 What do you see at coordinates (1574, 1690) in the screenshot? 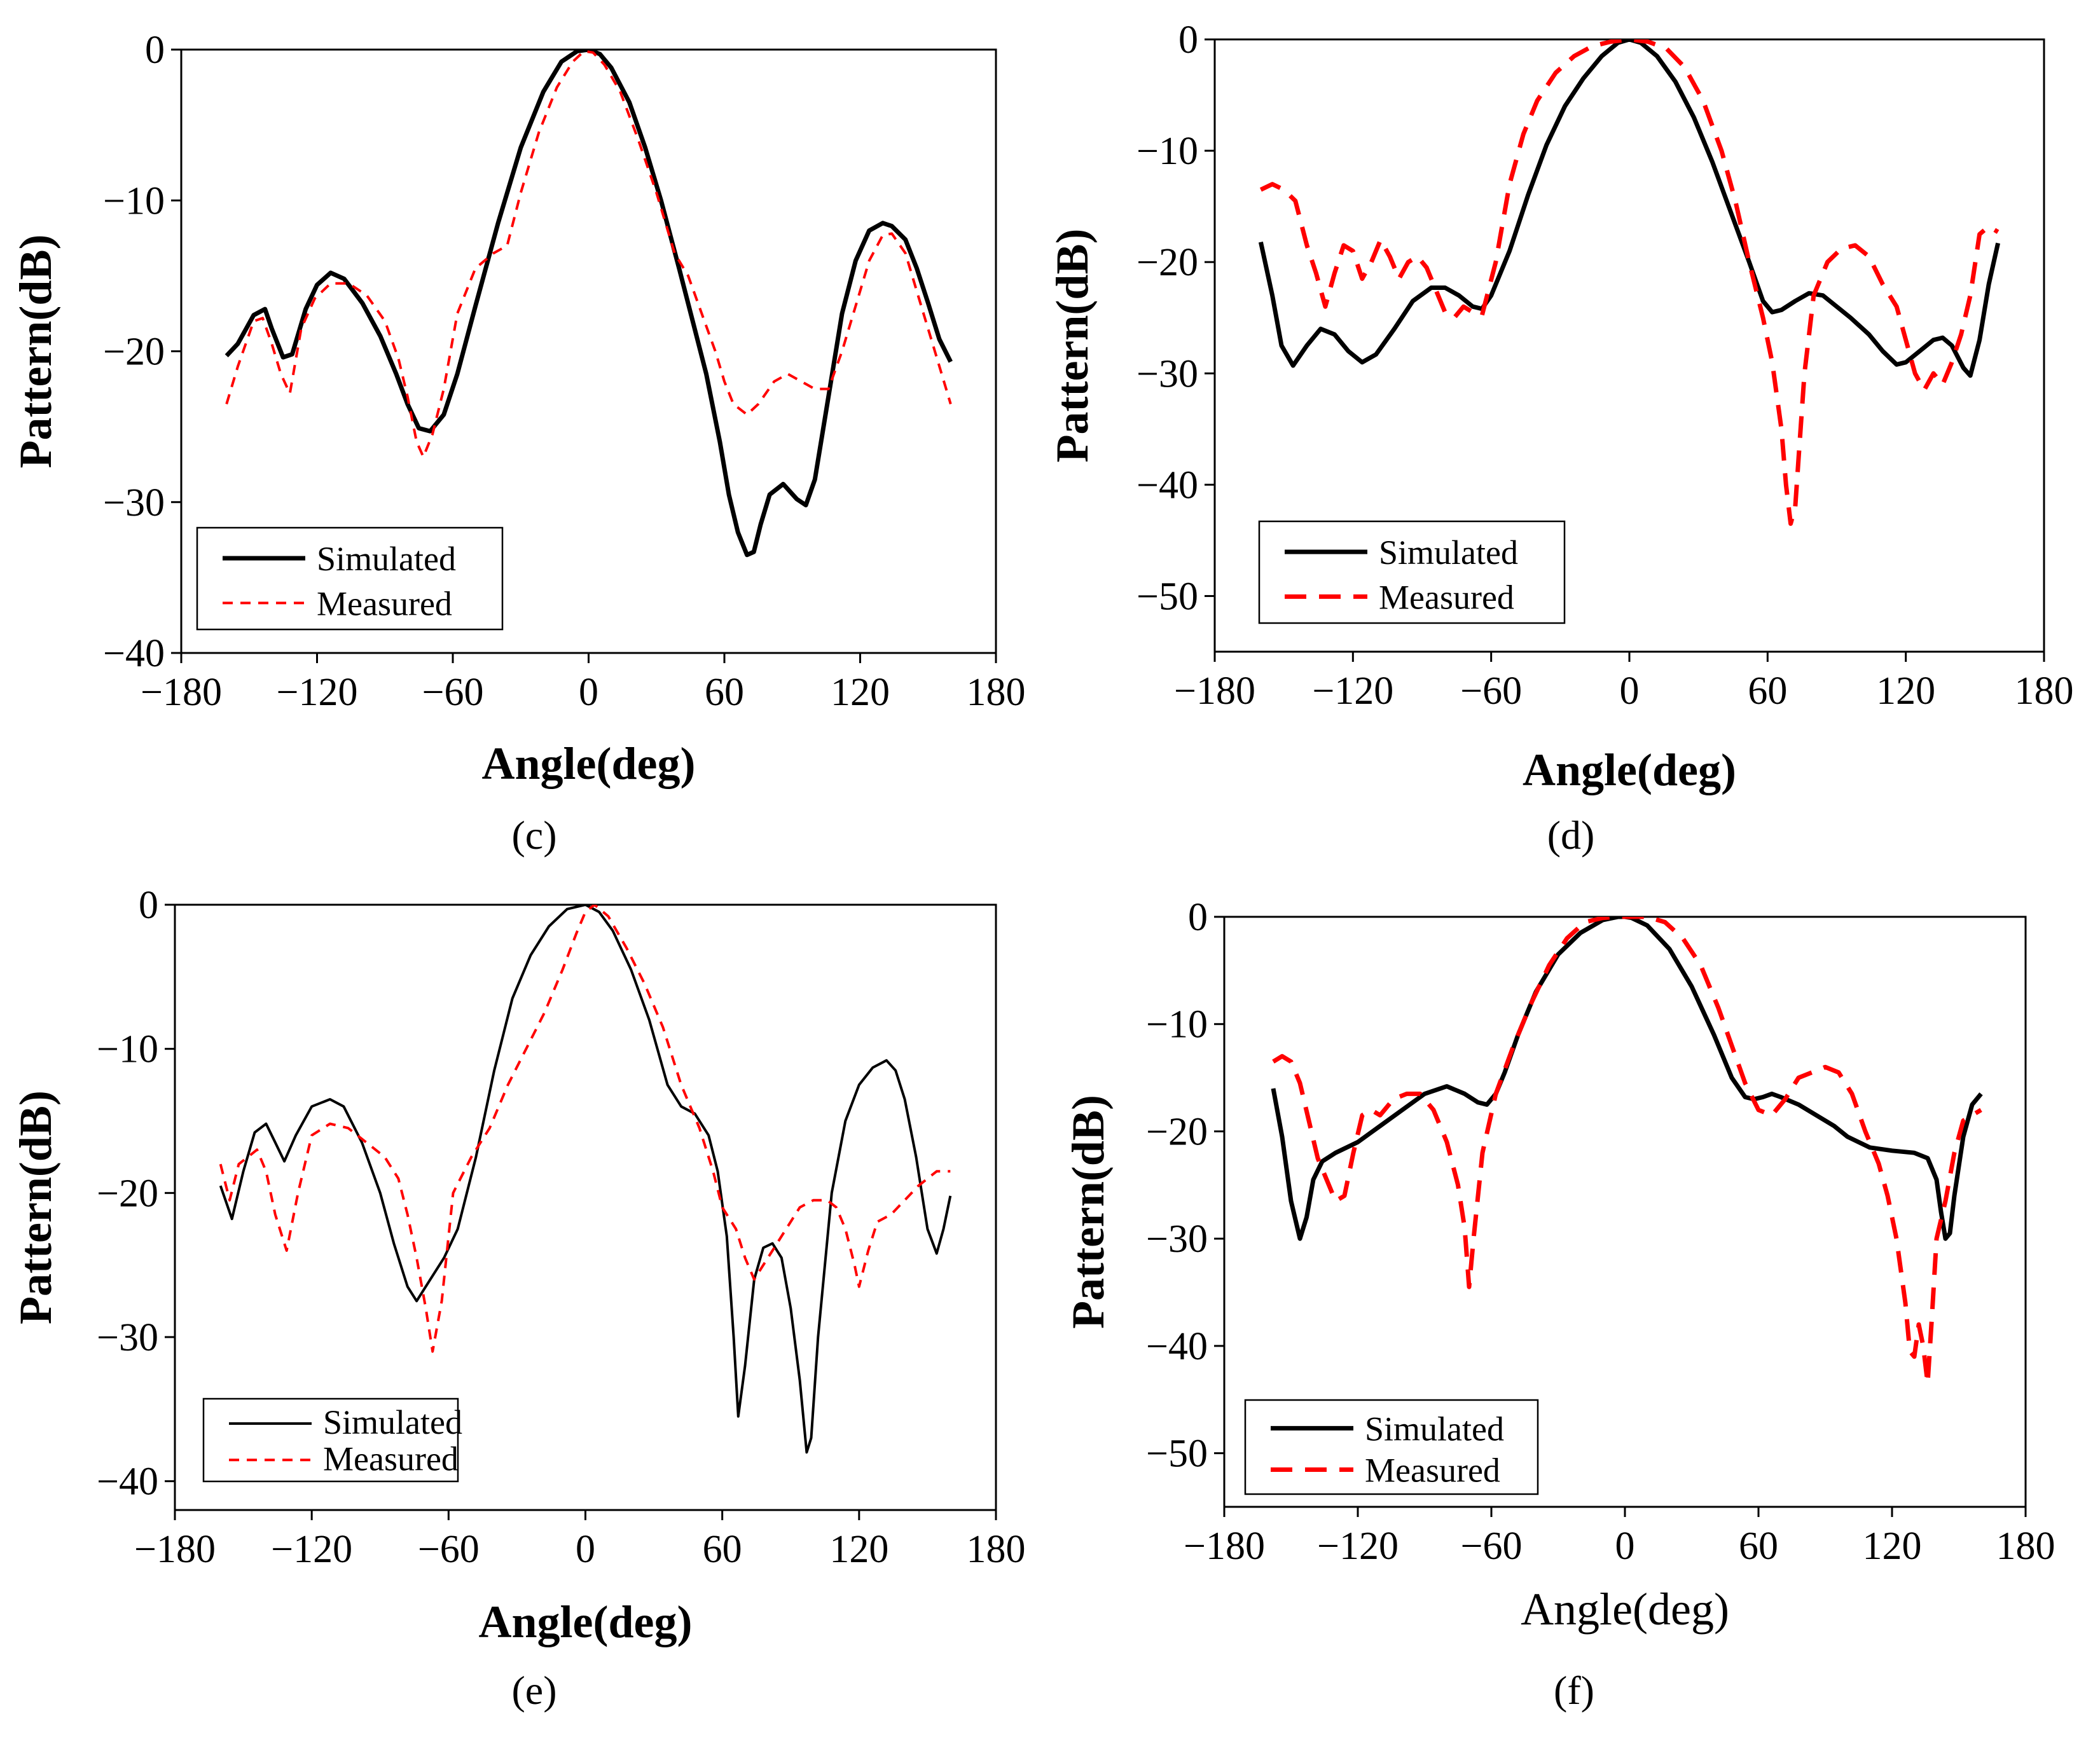
I see `panel-label: (f)` at bounding box center [1574, 1690].